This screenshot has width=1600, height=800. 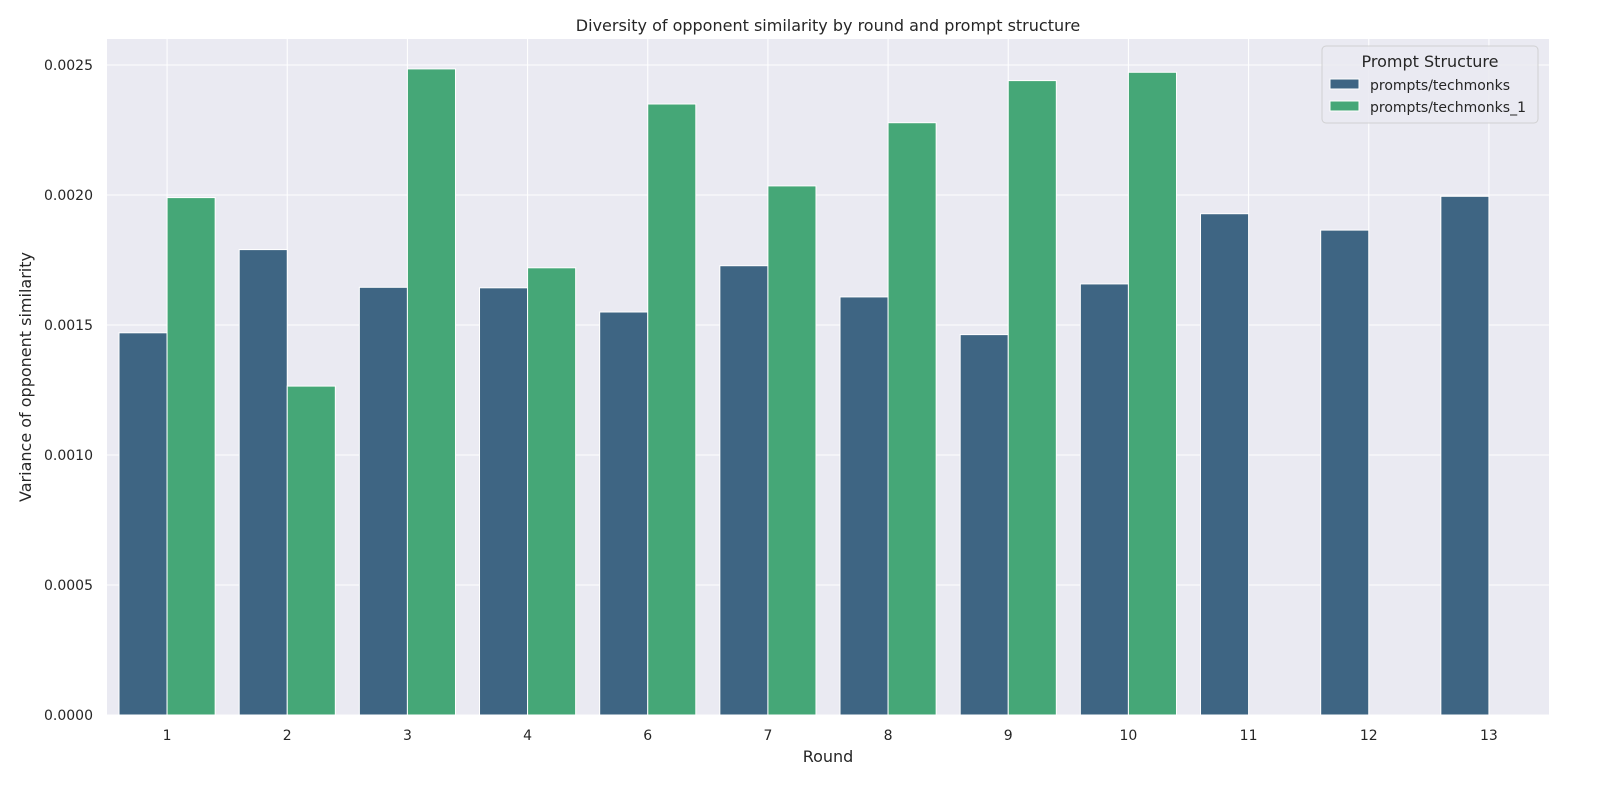 What do you see at coordinates (1430, 61) in the screenshot?
I see `legend-title: Prompt Structure` at bounding box center [1430, 61].